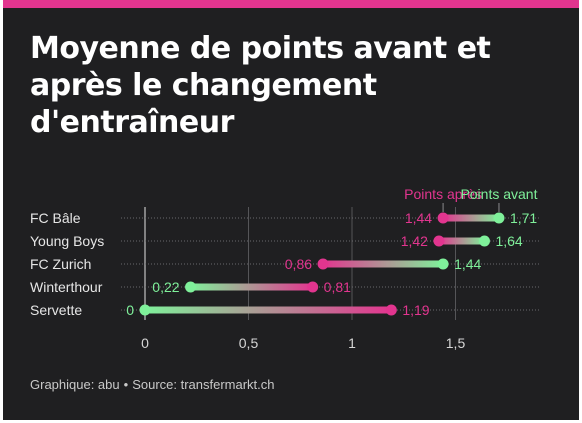  I want to click on category-label: Winterthour, so click(66, 287).